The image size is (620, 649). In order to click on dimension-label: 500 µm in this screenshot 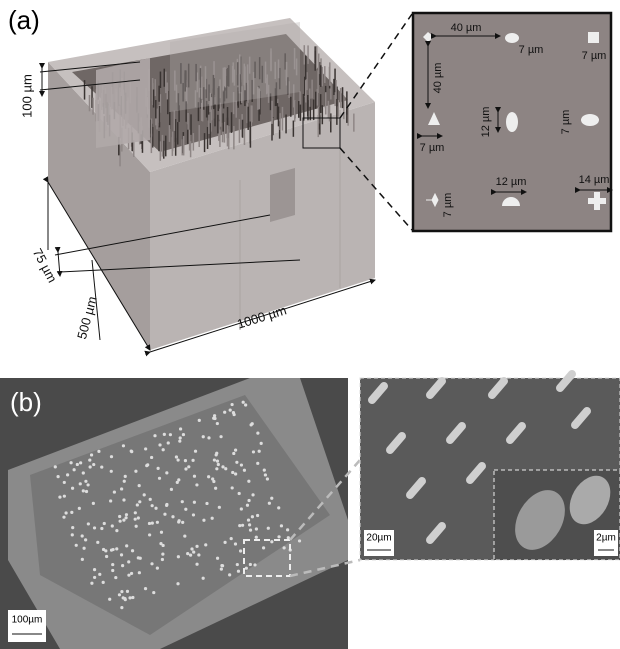, I will do `click(87, 318)`.